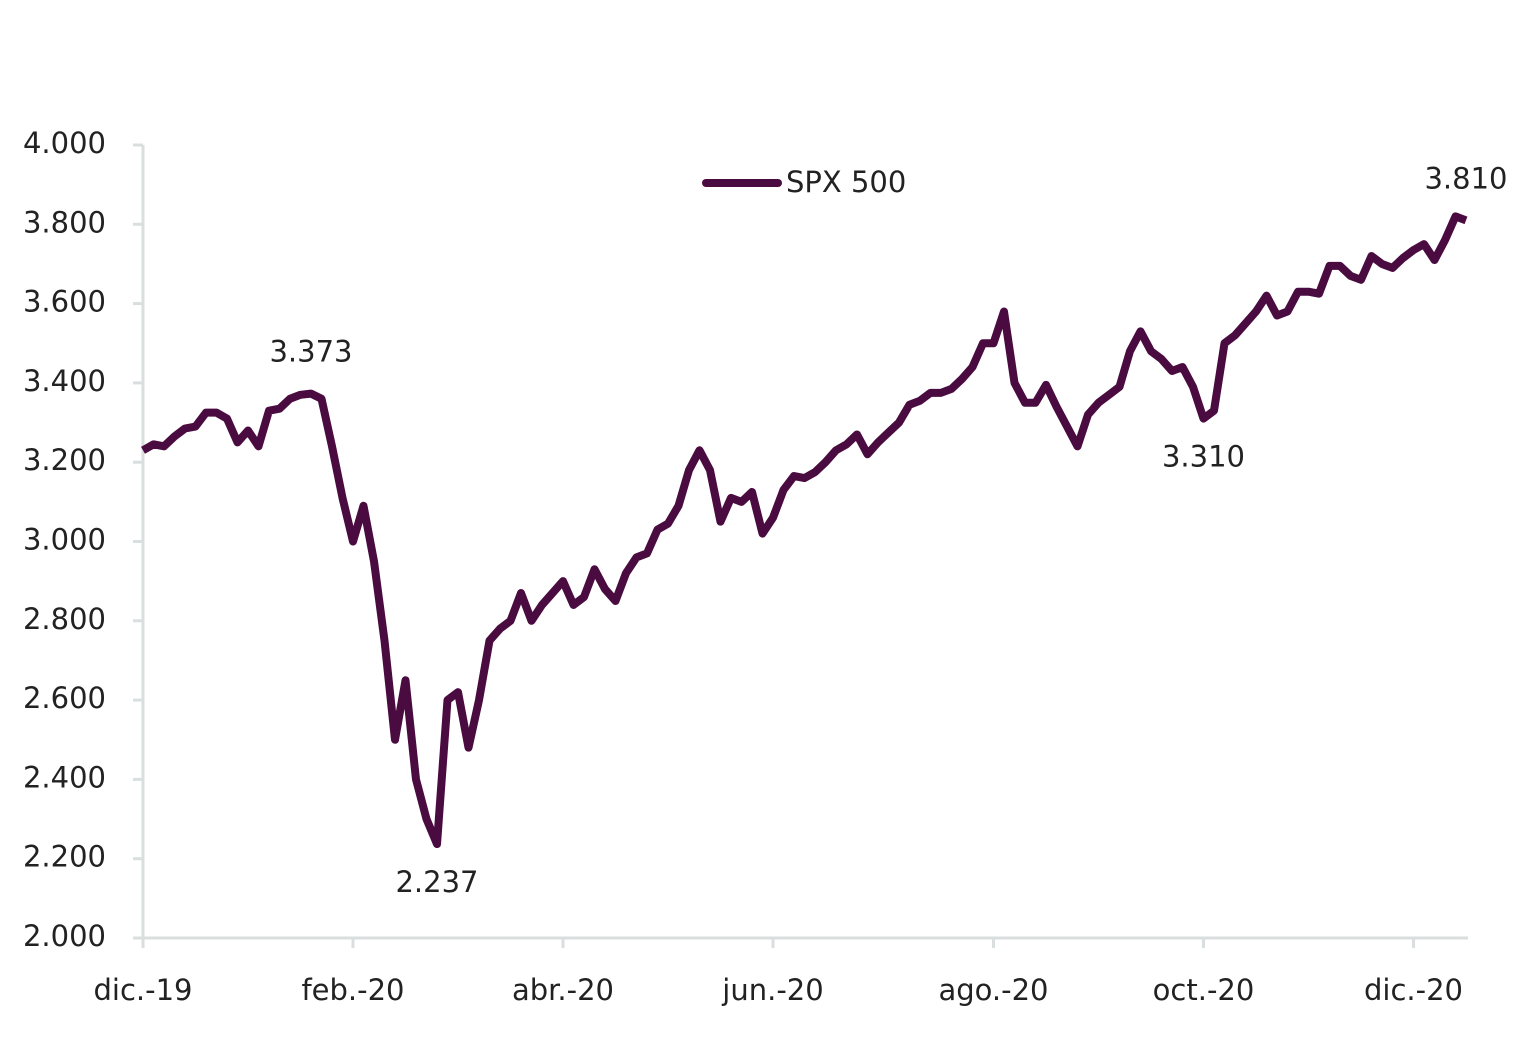 The image size is (1539, 1040). What do you see at coordinates (64, 619) in the screenshot?
I see `y-tick-label: 2.800` at bounding box center [64, 619].